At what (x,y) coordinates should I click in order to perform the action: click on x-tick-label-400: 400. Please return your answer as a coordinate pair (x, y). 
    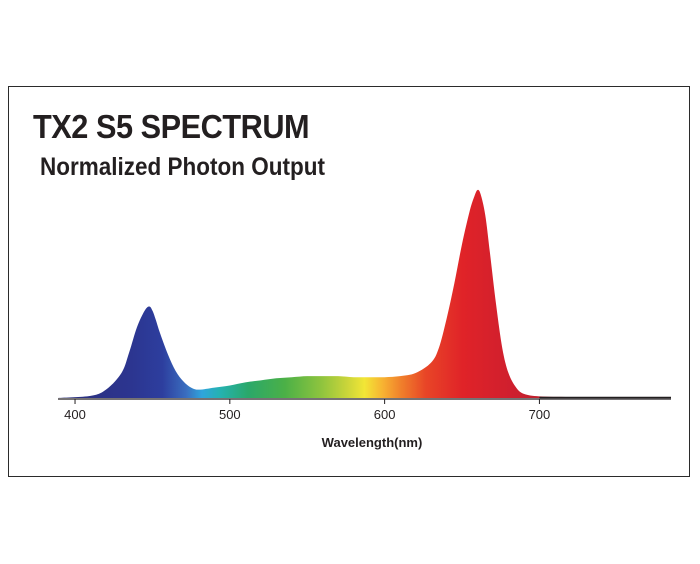
    Looking at the image, I should click on (75, 414).